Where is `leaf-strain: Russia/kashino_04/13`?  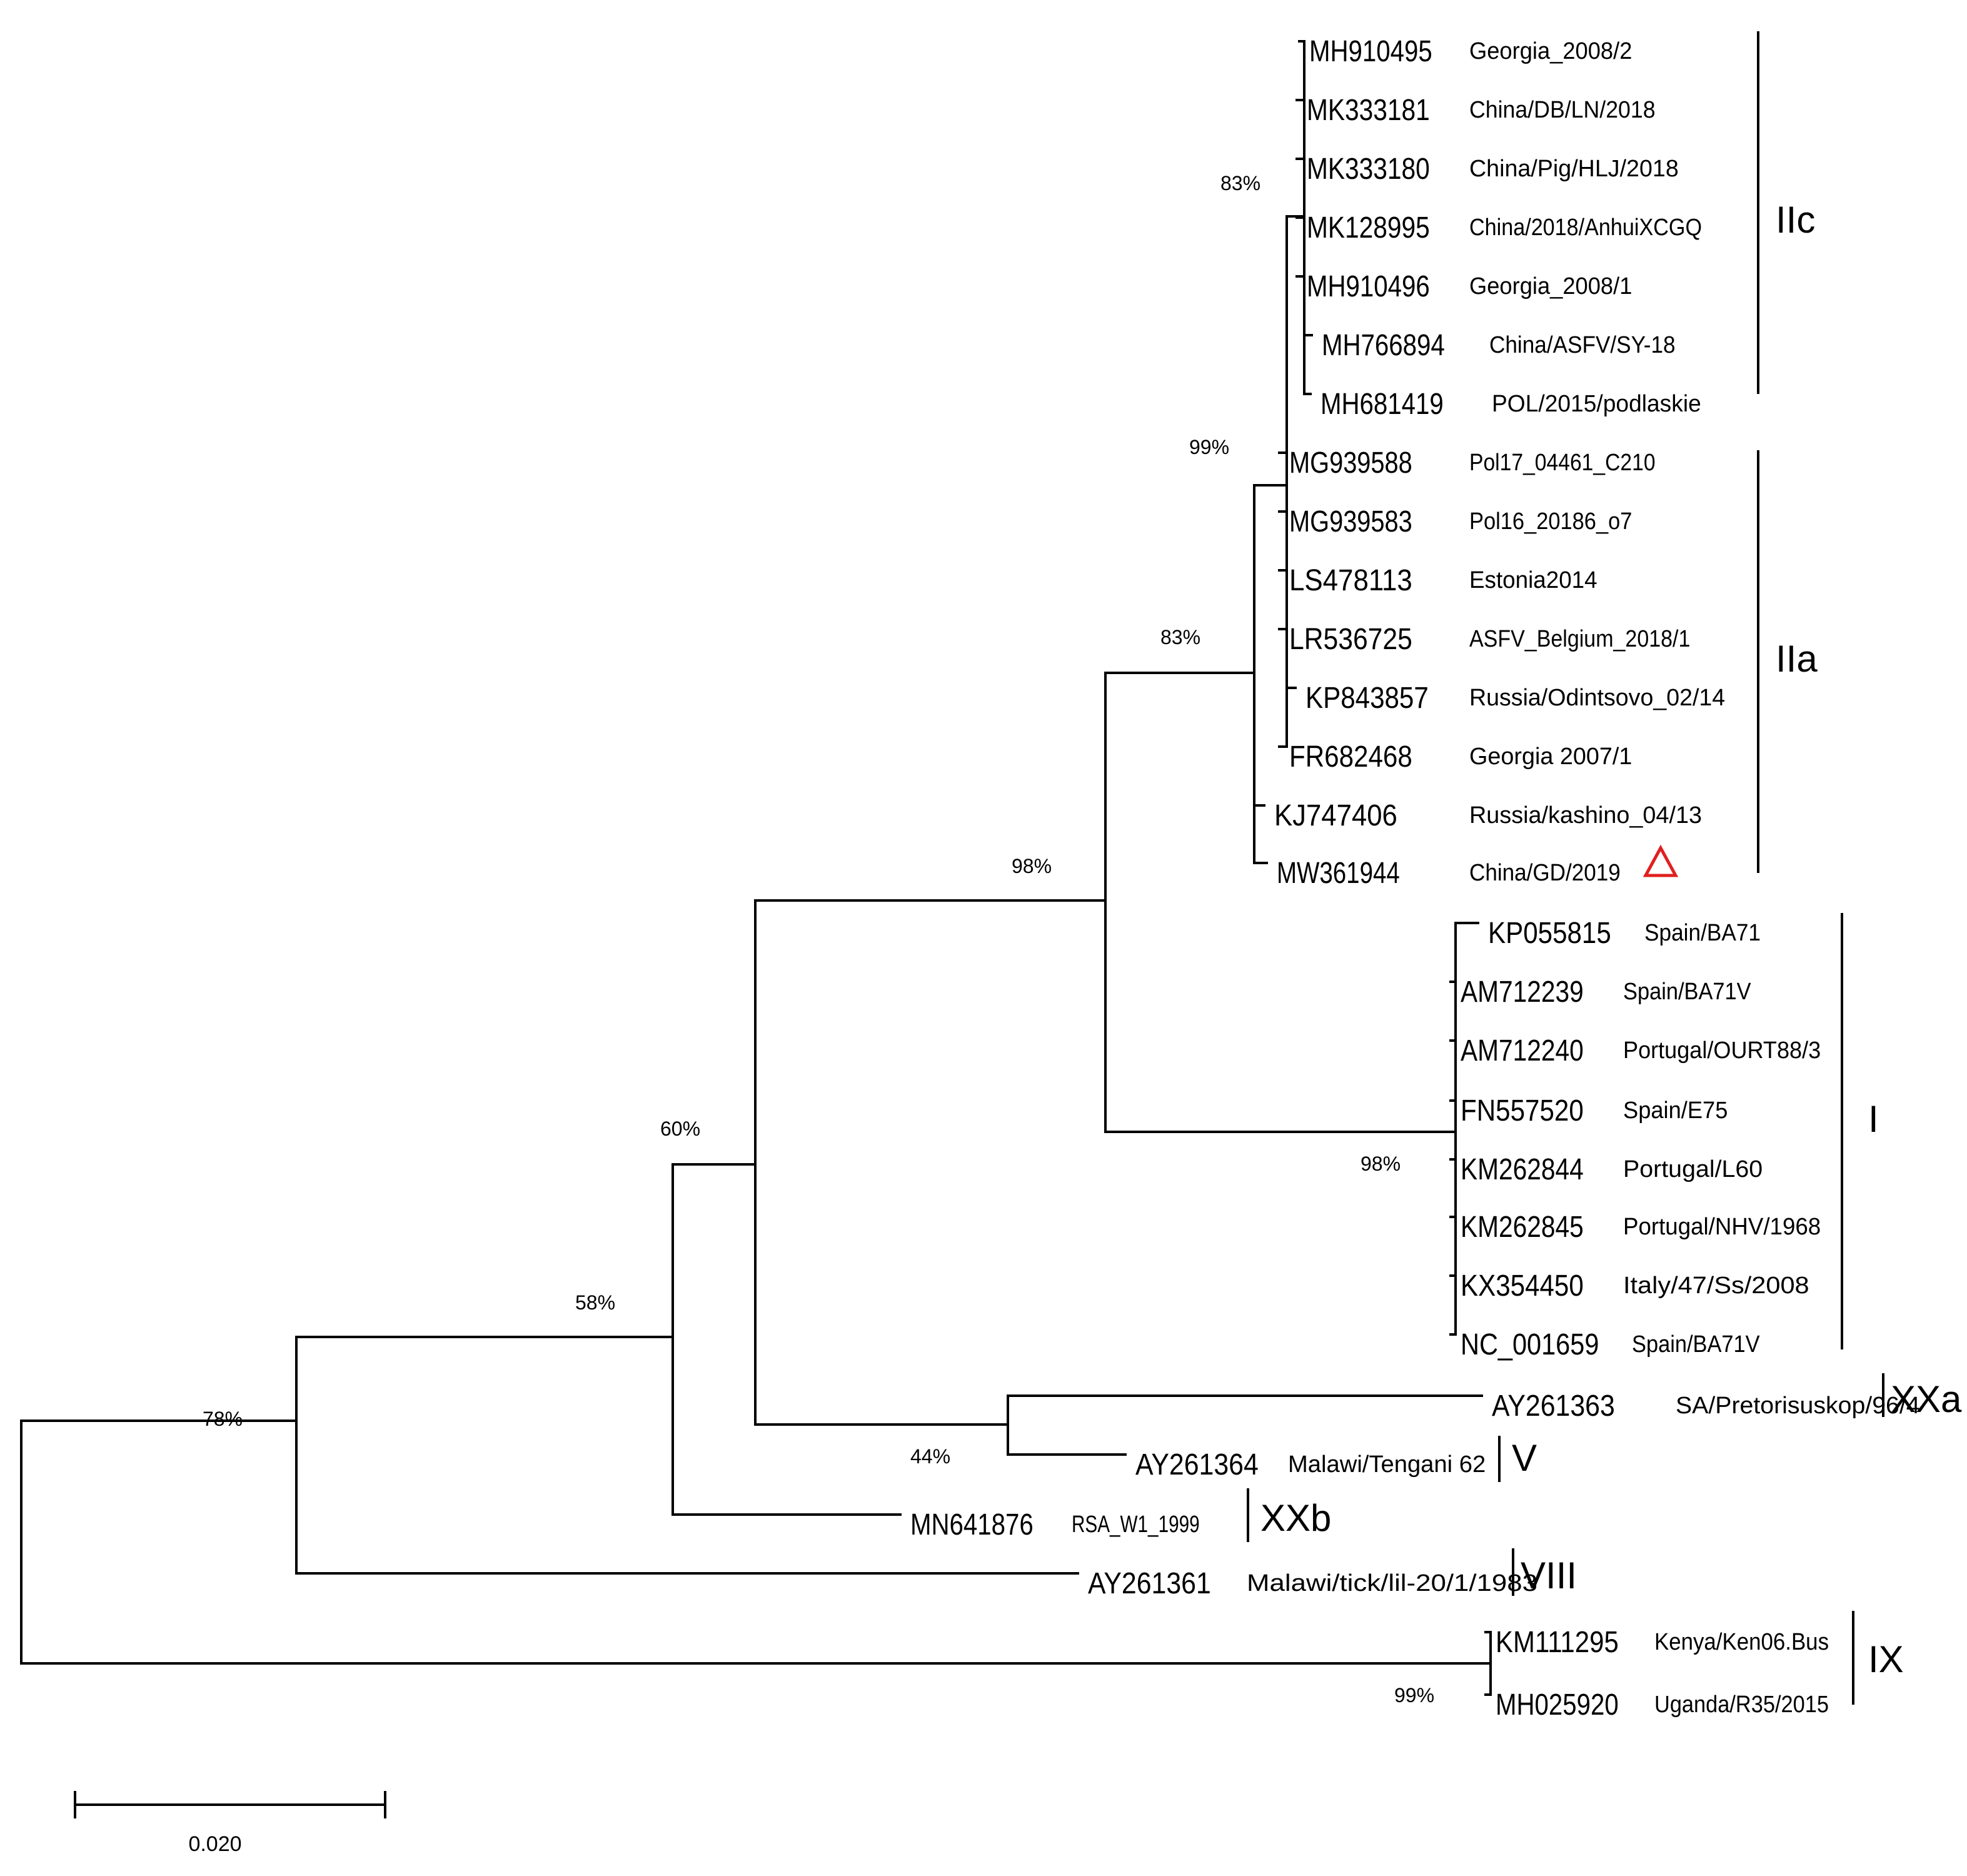 leaf-strain: Russia/kashino_04/13 is located at coordinates (1585, 815).